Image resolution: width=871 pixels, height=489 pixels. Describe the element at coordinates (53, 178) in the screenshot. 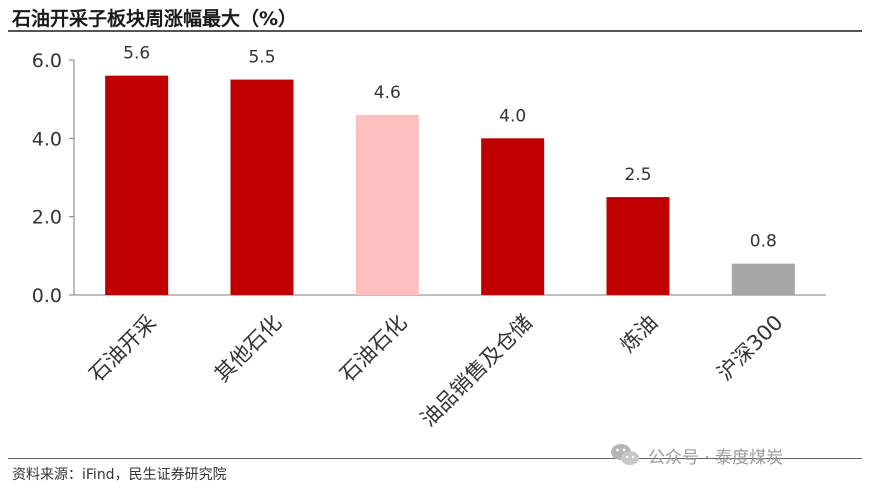

I see `y-tick-labels: 0.0 2.0 4.0 6.0` at that location.